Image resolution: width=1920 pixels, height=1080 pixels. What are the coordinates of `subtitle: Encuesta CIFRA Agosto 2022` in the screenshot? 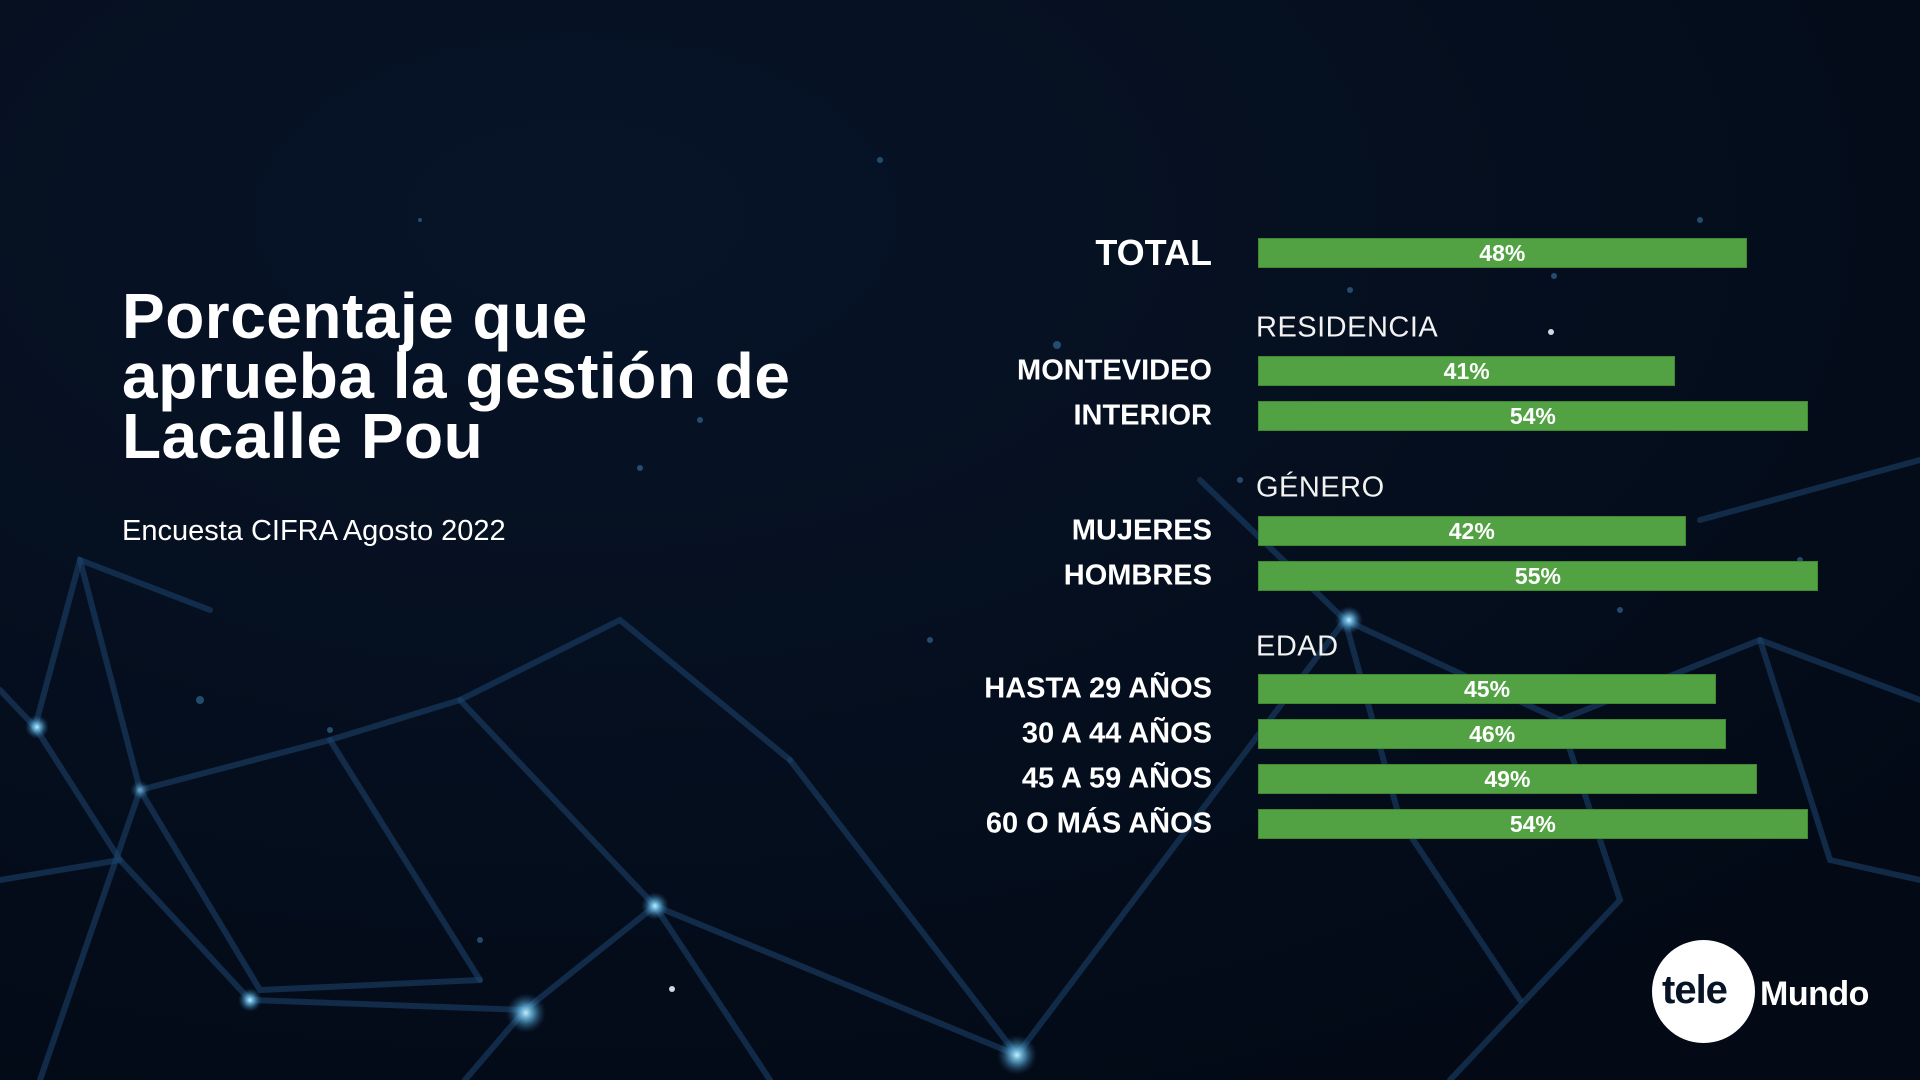 It's located at (314, 531).